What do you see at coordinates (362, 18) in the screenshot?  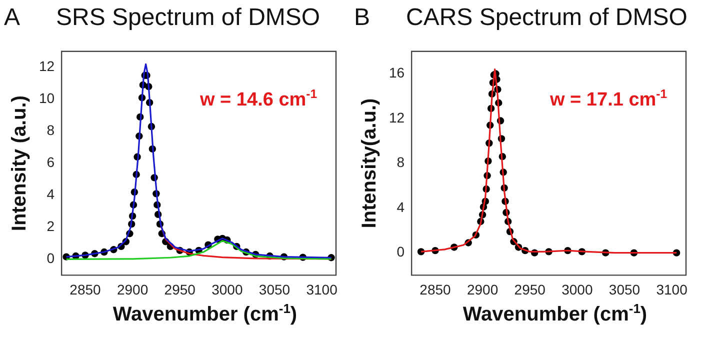 I see `text: B` at bounding box center [362, 18].